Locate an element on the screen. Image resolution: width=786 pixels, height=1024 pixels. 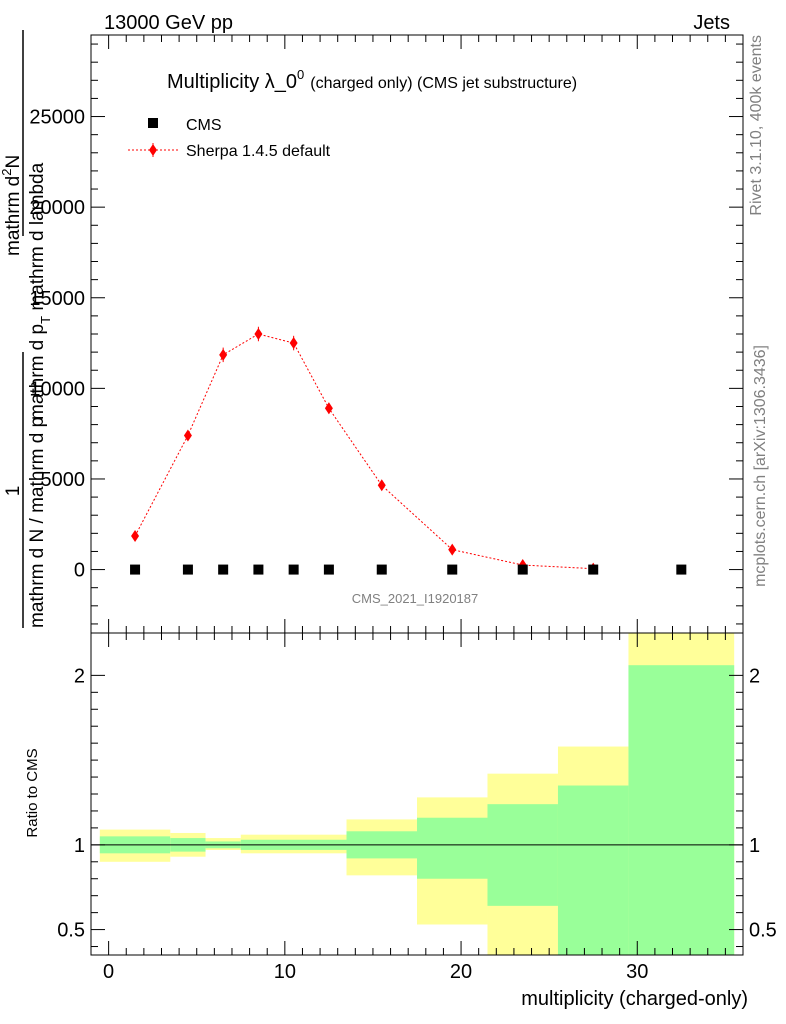
main-y-tick-label: 20000 is located at coordinates (57, 208).